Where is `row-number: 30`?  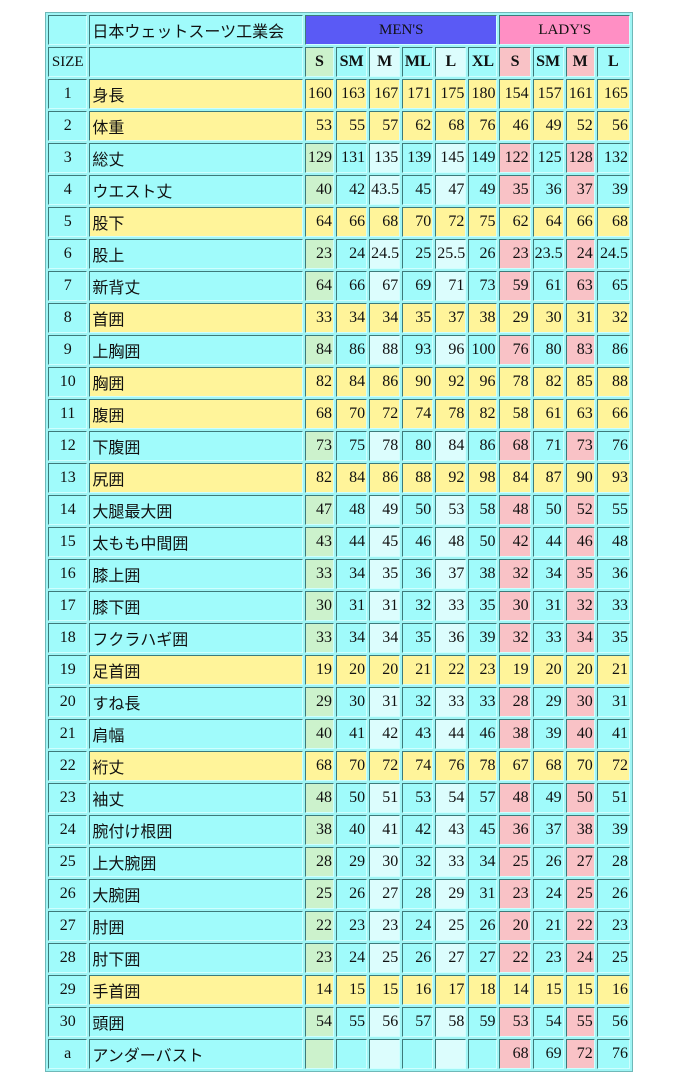
row-number: 30 is located at coordinates (68, 1022).